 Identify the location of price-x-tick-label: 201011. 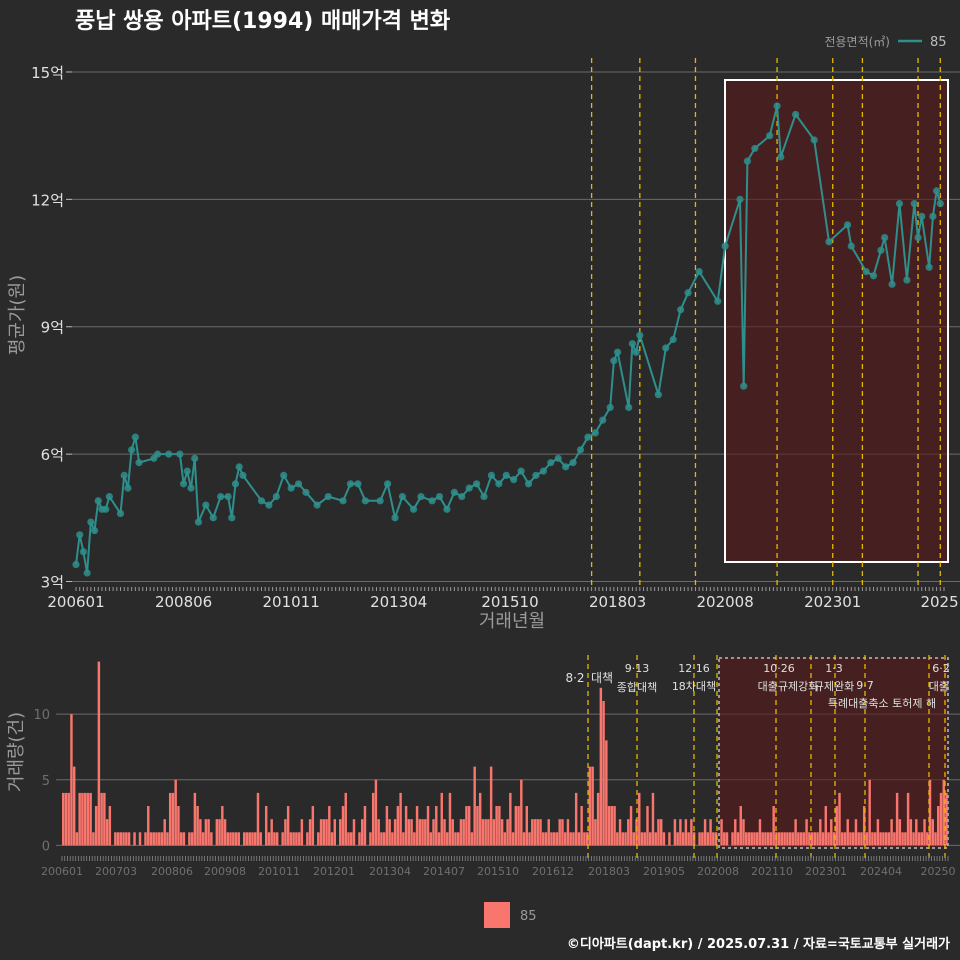
(291, 602).